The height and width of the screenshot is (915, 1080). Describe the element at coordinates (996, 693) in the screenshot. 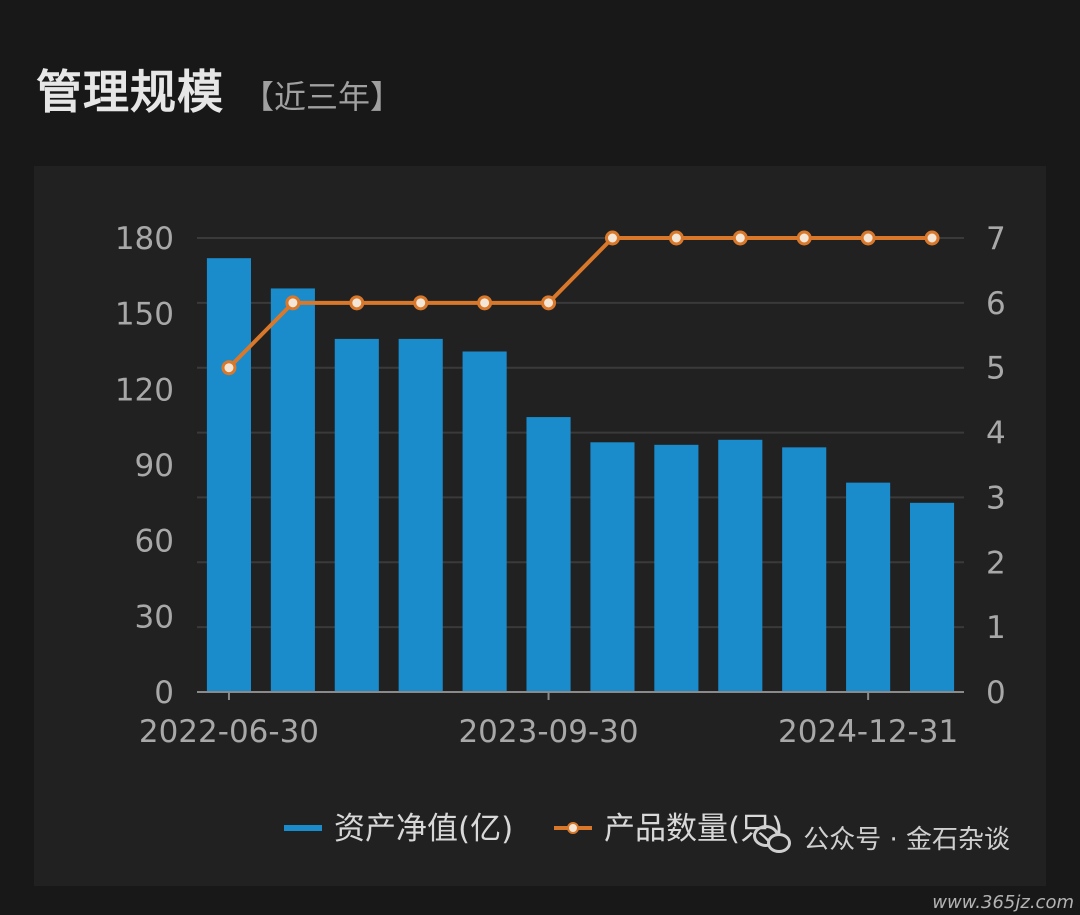

I see `y-right-tick-label: 0` at that location.